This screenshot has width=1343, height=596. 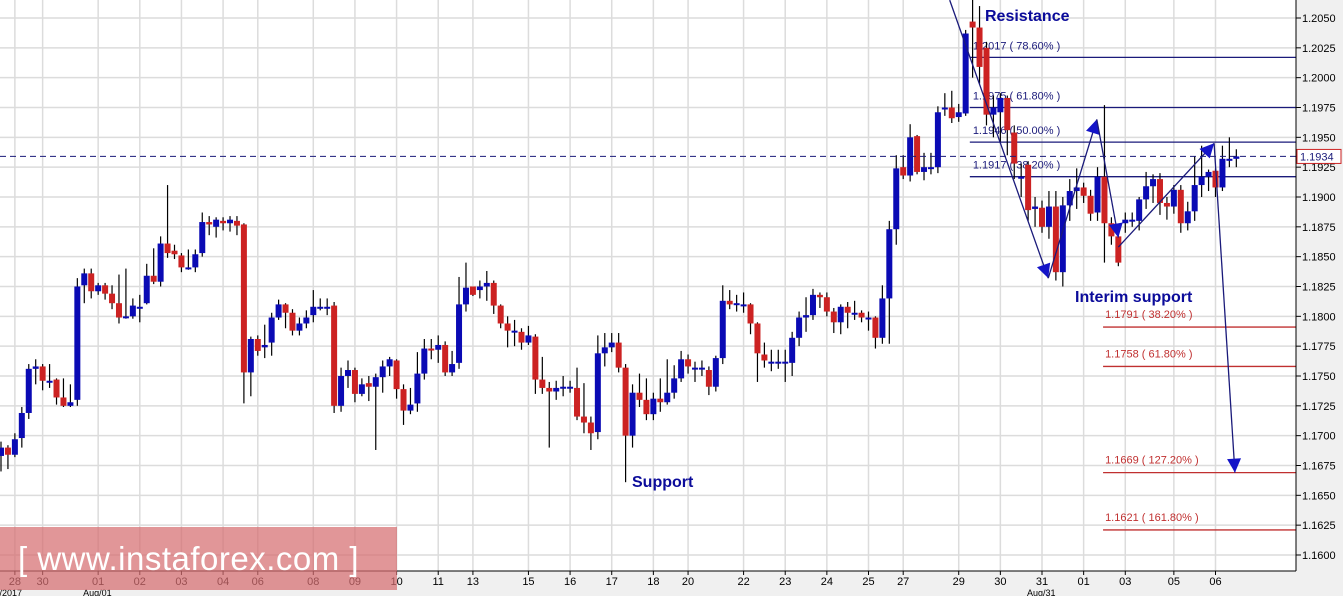 What do you see at coordinates (1319, 496) in the screenshot?
I see `y-tick-label: 1.1650` at bounding box center [1319, 496].